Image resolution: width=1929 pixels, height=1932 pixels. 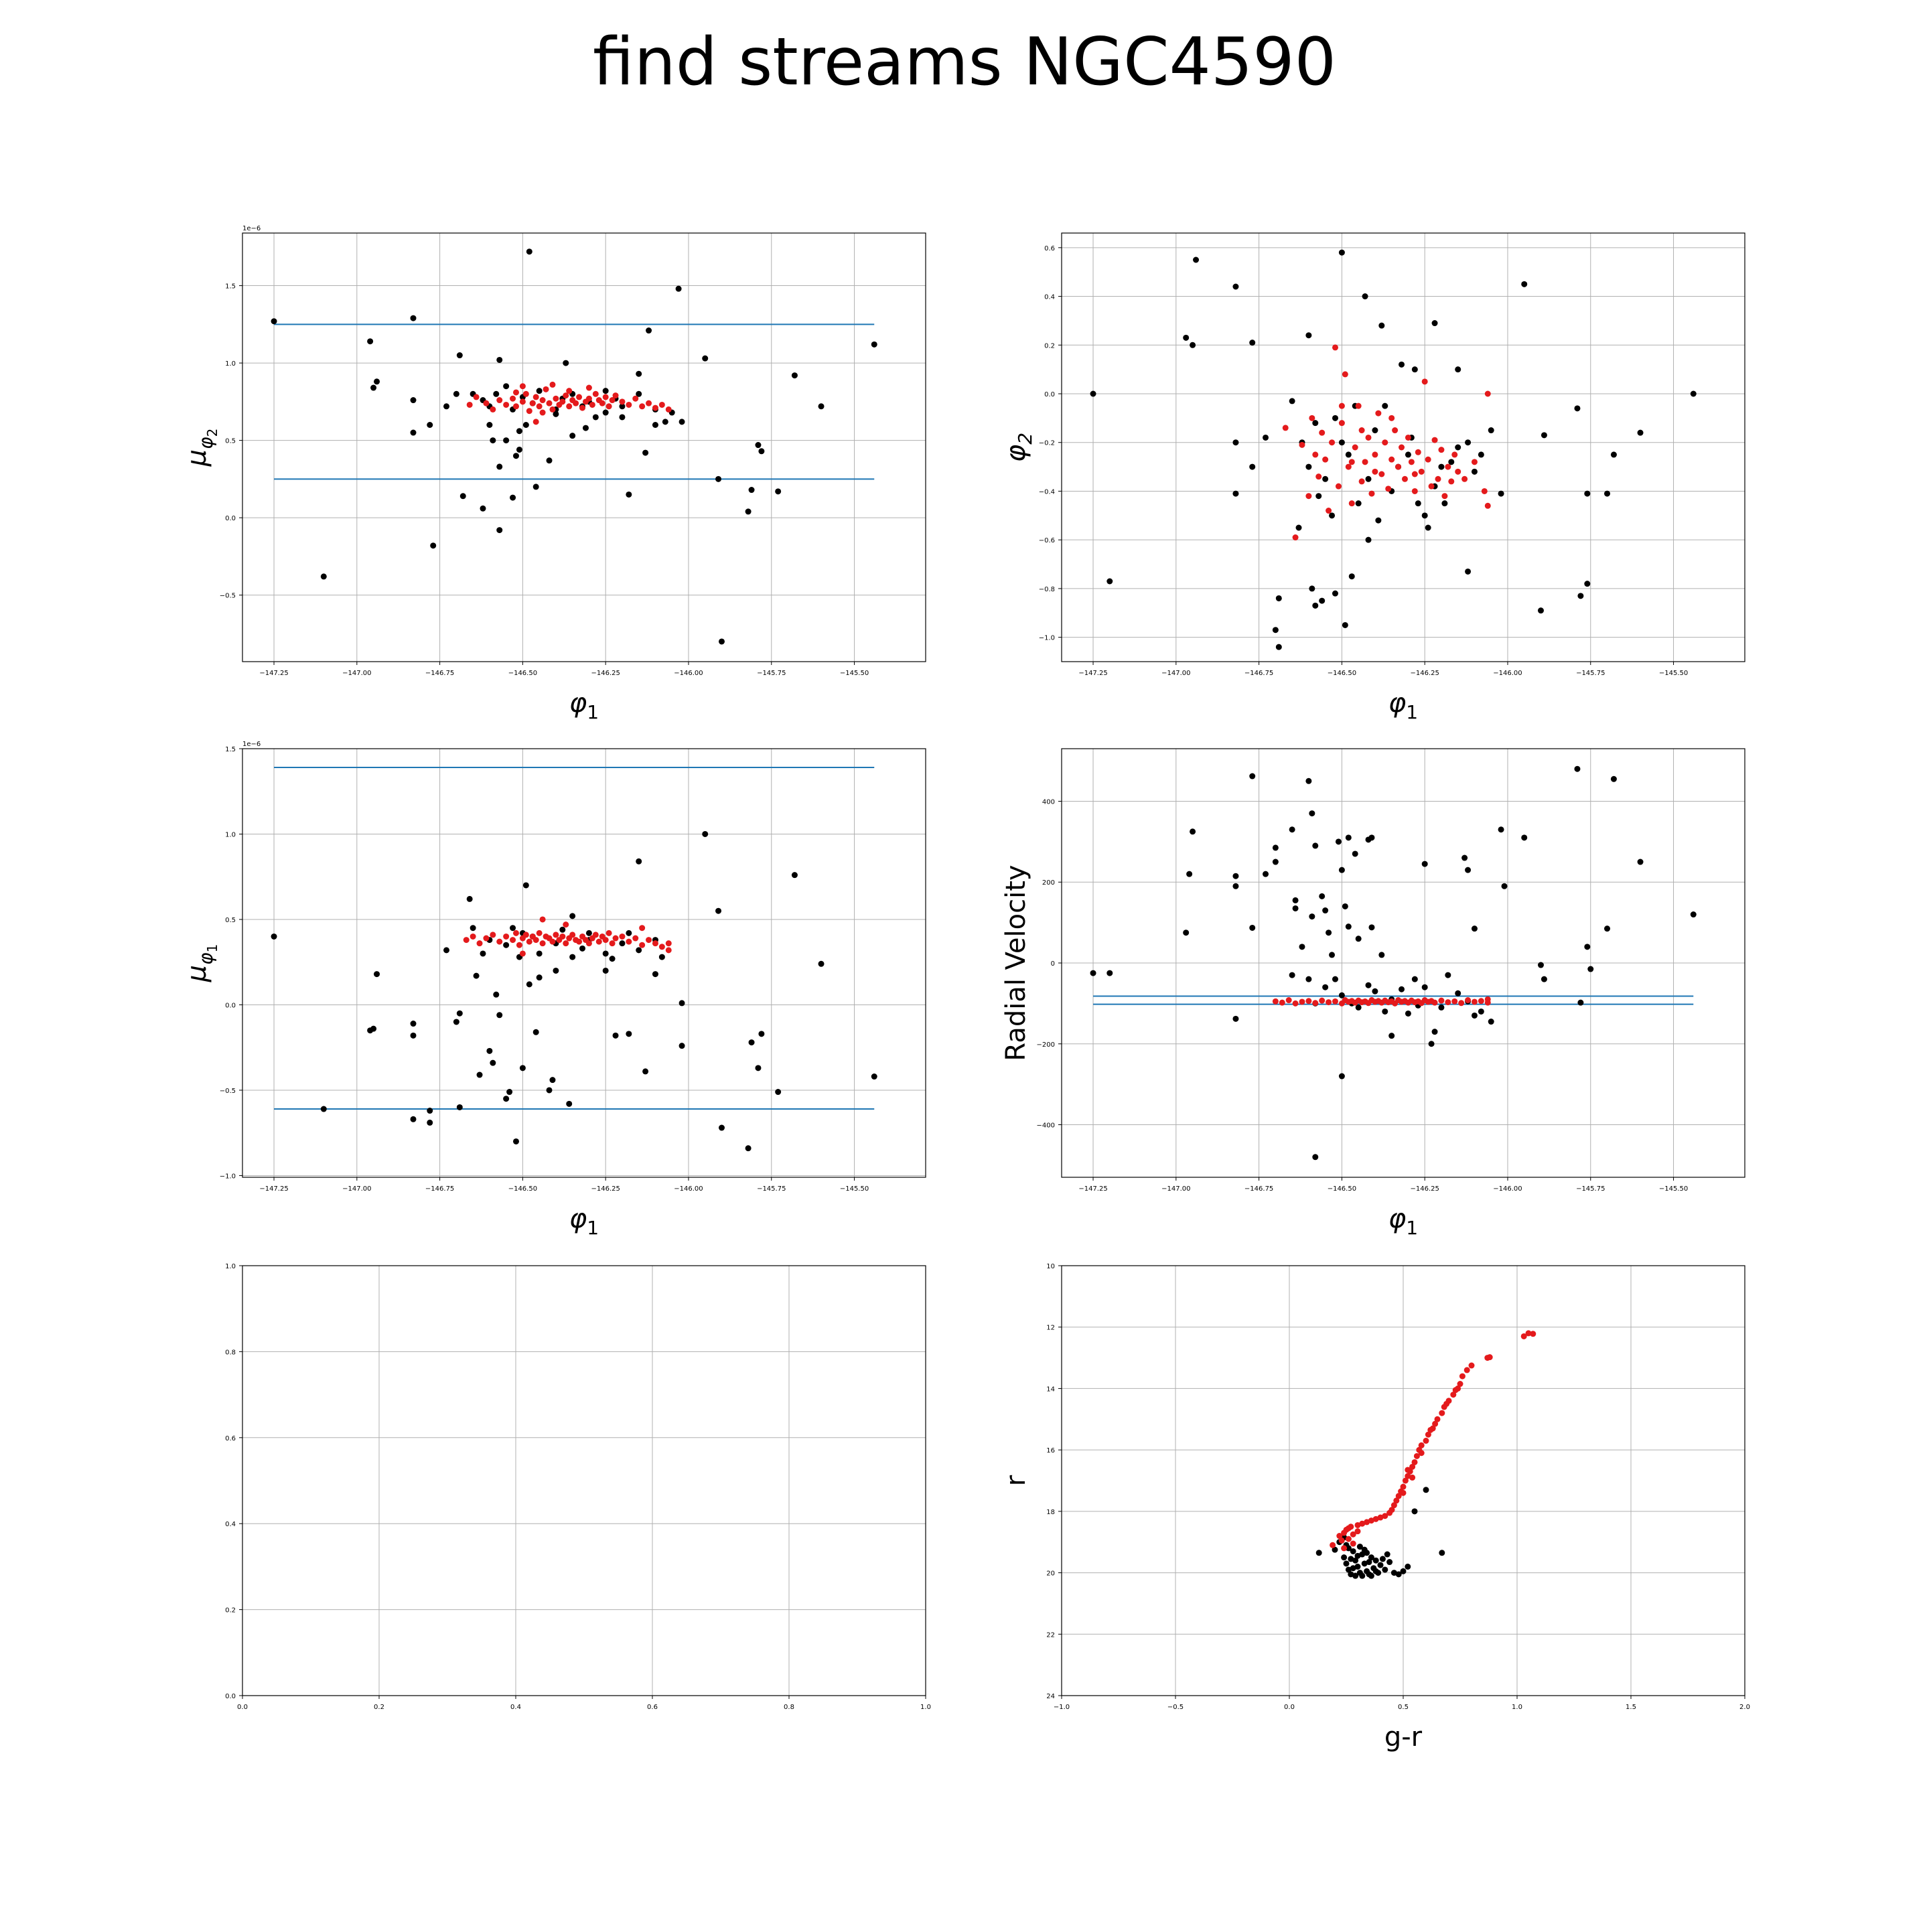 What do you see at coordinates (1046, 1045) in the screenshot?
I see `y-tick-label: −200` at bounding box center [1046, 1045].